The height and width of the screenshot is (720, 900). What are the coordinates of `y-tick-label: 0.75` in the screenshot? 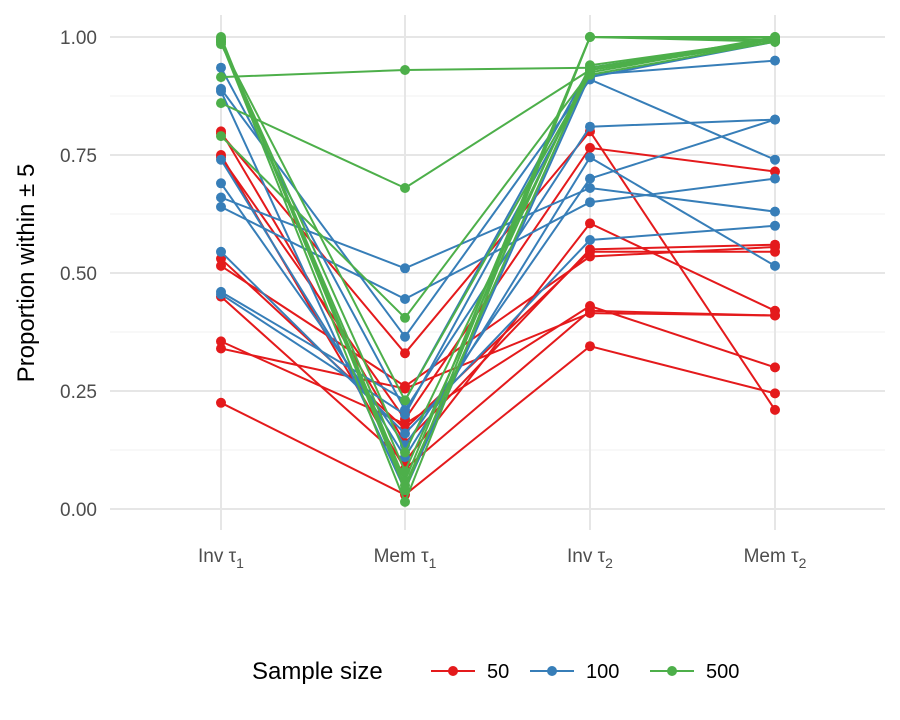 It's located at (78, 156).